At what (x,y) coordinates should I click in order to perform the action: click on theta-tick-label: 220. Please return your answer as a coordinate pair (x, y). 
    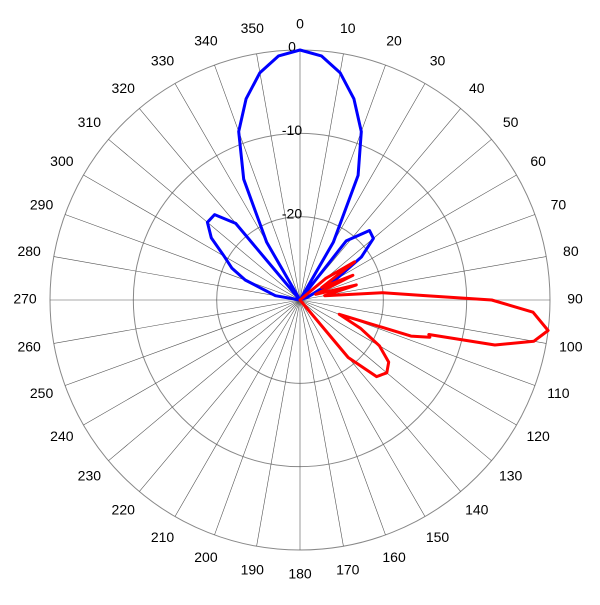
    Looking at the image, I should click on (124, 509).